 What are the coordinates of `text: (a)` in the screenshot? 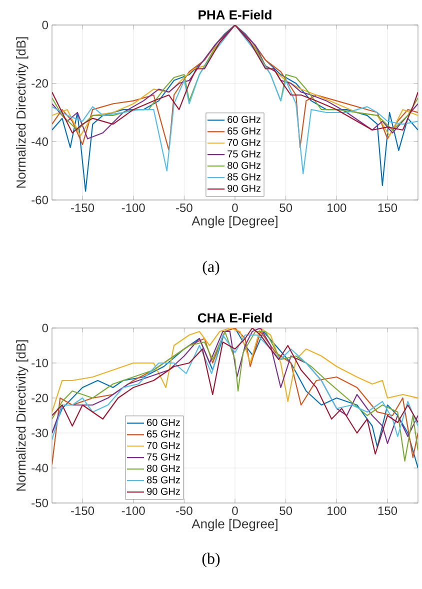 It's located at (211, 268).